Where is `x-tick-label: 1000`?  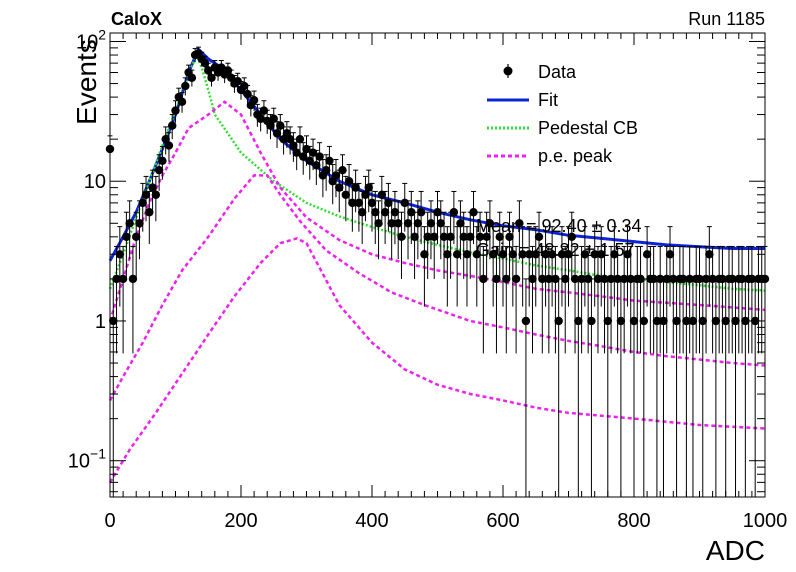 x-tick-label: 1000 is located at coordinates (765, 521).